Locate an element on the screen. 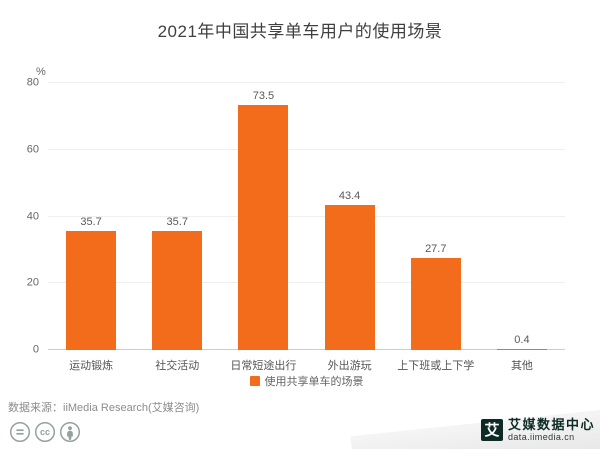  iimedia-logo-mark-icon: 艾 is located at coordinates (491, 430).